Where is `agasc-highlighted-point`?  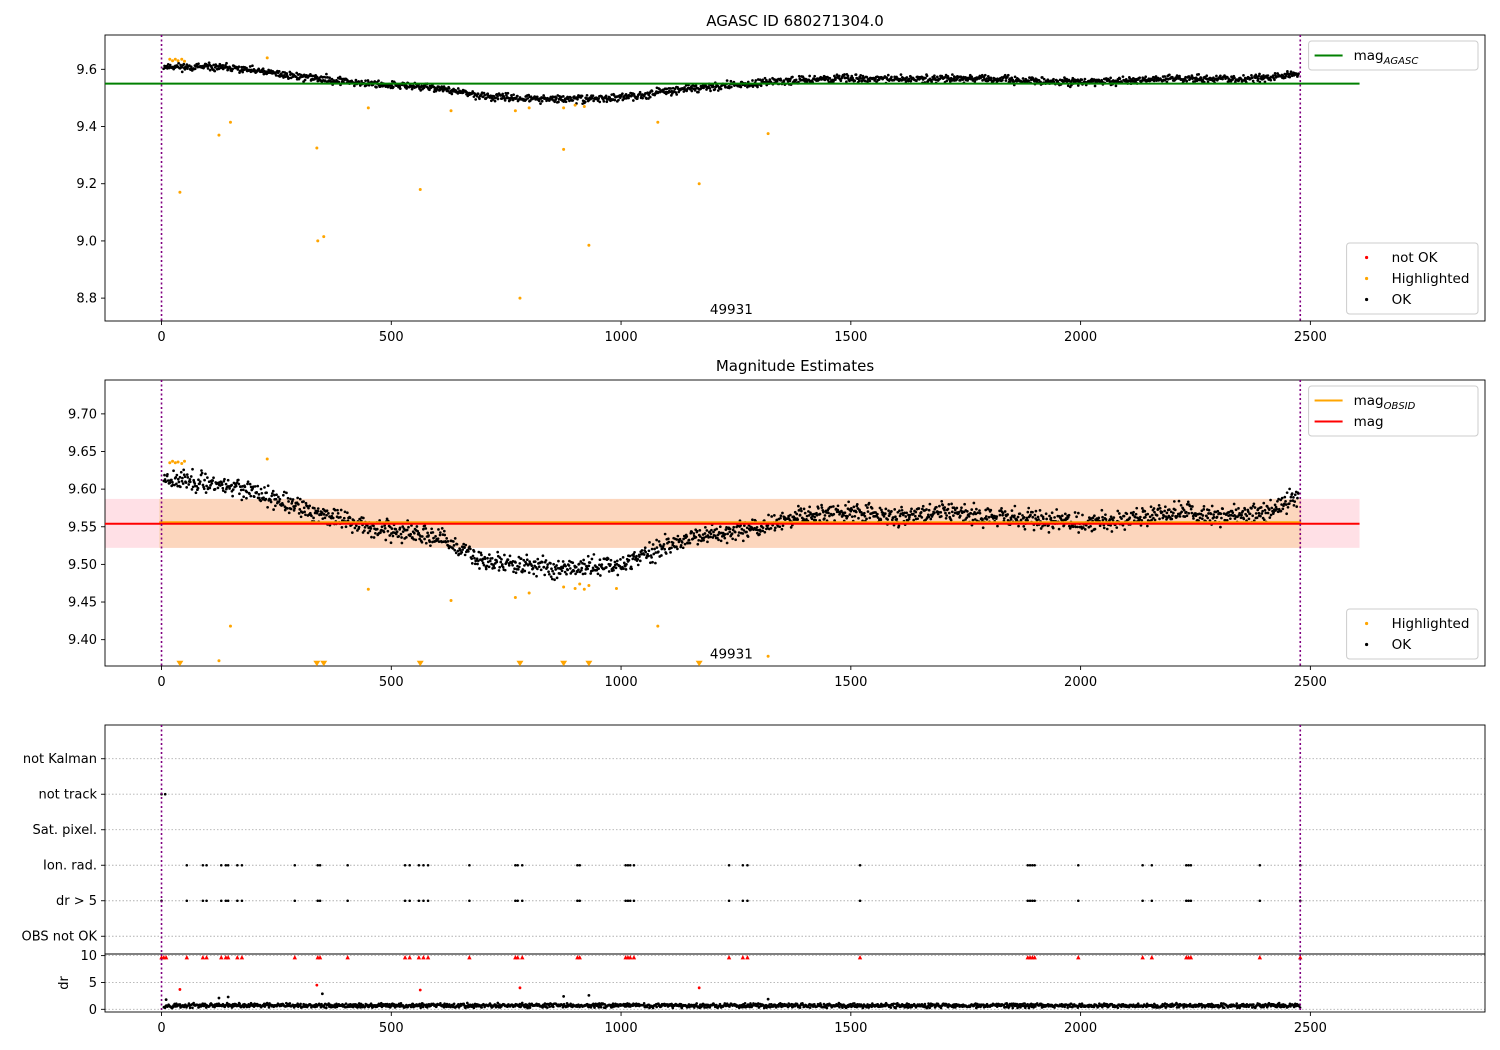 agasc-highlighted-point is located at coordinates (420, 189).